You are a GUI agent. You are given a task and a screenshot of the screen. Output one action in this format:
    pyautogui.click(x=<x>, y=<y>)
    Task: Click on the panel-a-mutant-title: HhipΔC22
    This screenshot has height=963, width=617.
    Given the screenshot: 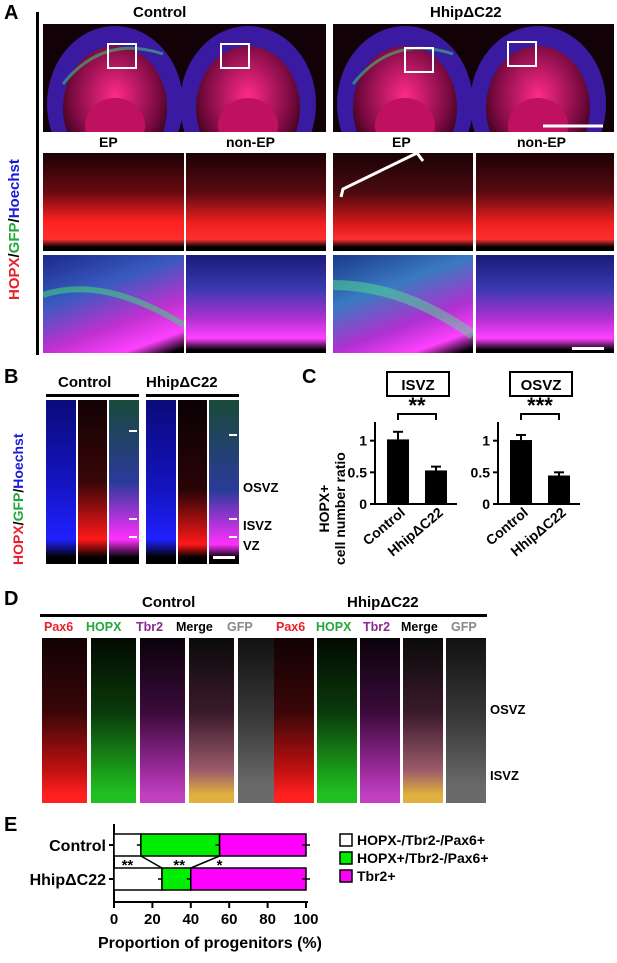 What is the action you would take?
    pyautogui.click(x=466, y=12)
    